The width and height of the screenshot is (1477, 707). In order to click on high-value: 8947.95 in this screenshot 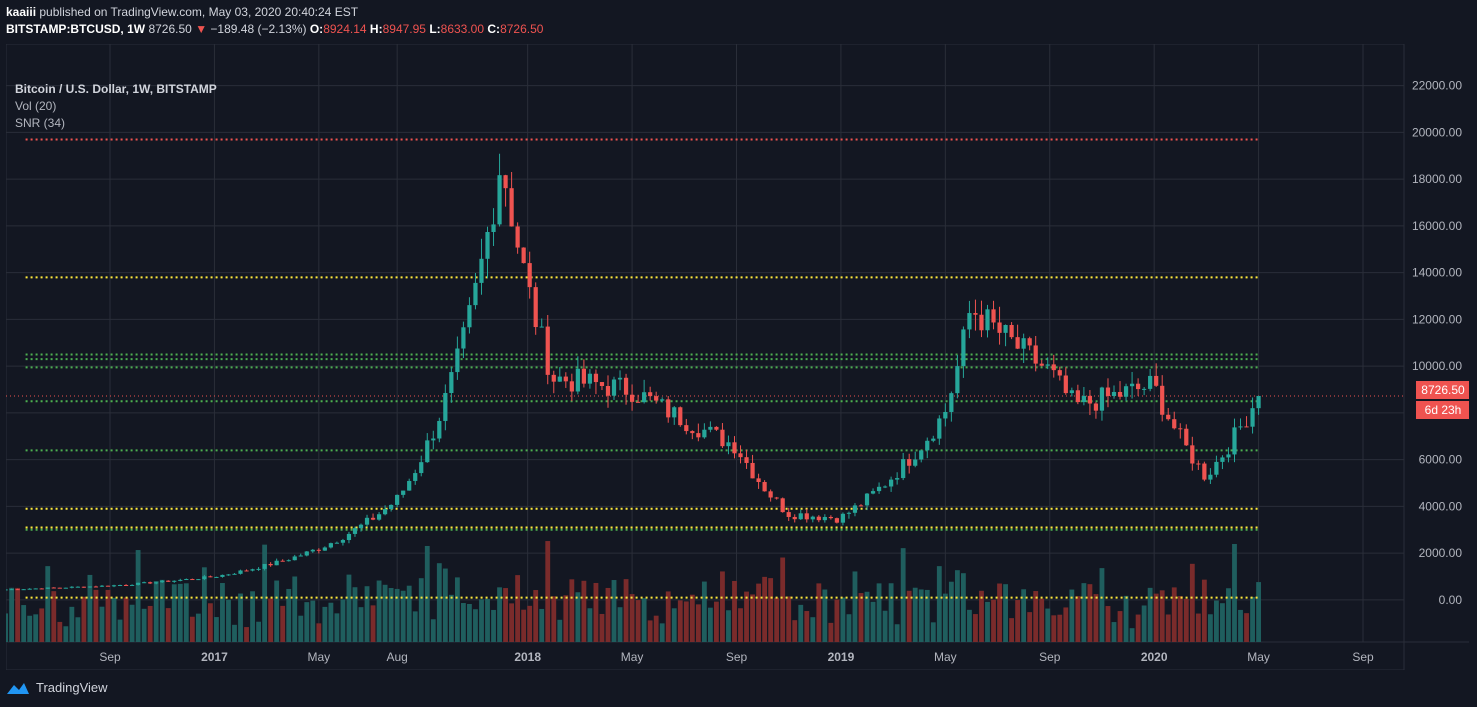, I will do `click(404, 29)`.